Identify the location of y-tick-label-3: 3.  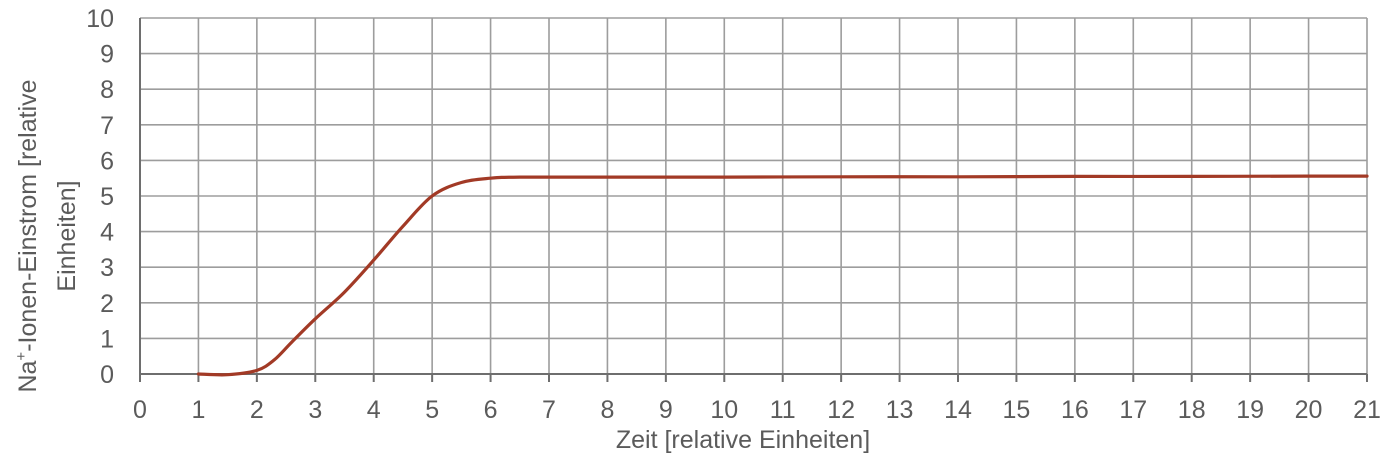
(107, 268).